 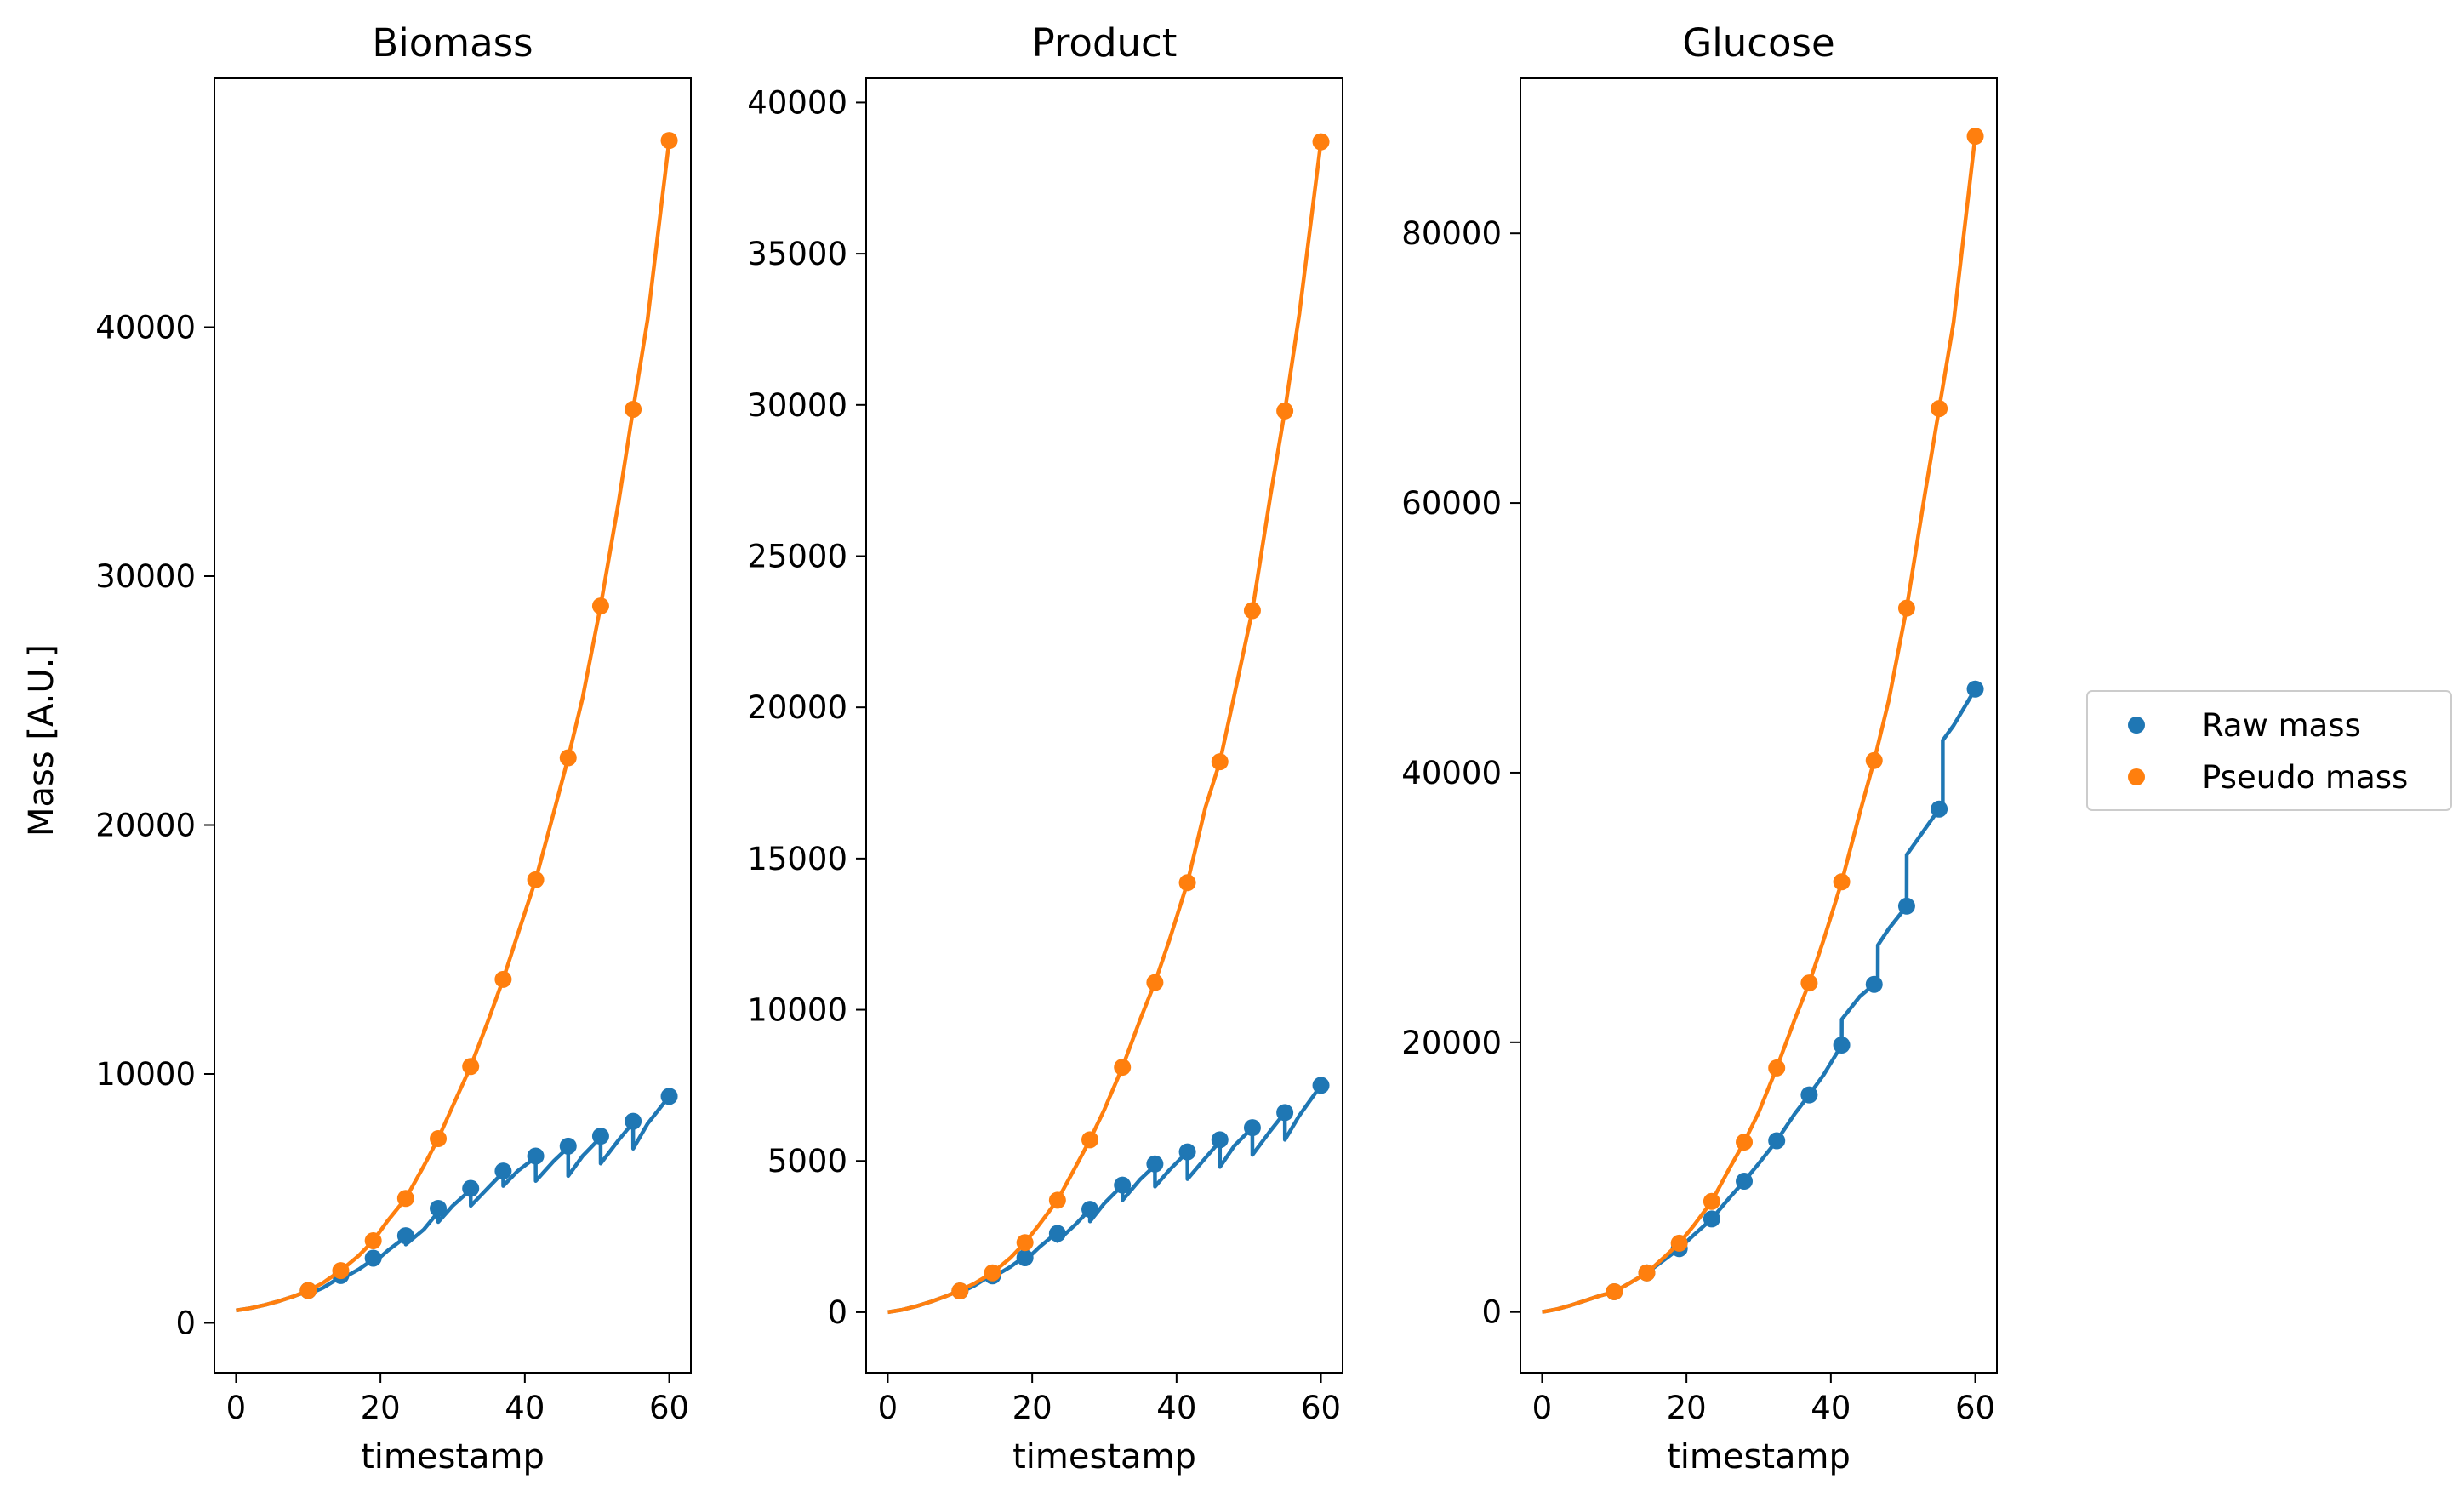 What do you see at coordinates (2136, 725) in the screenshot?
I see `legend-raw-marker` at bounding box center [2136, 725].